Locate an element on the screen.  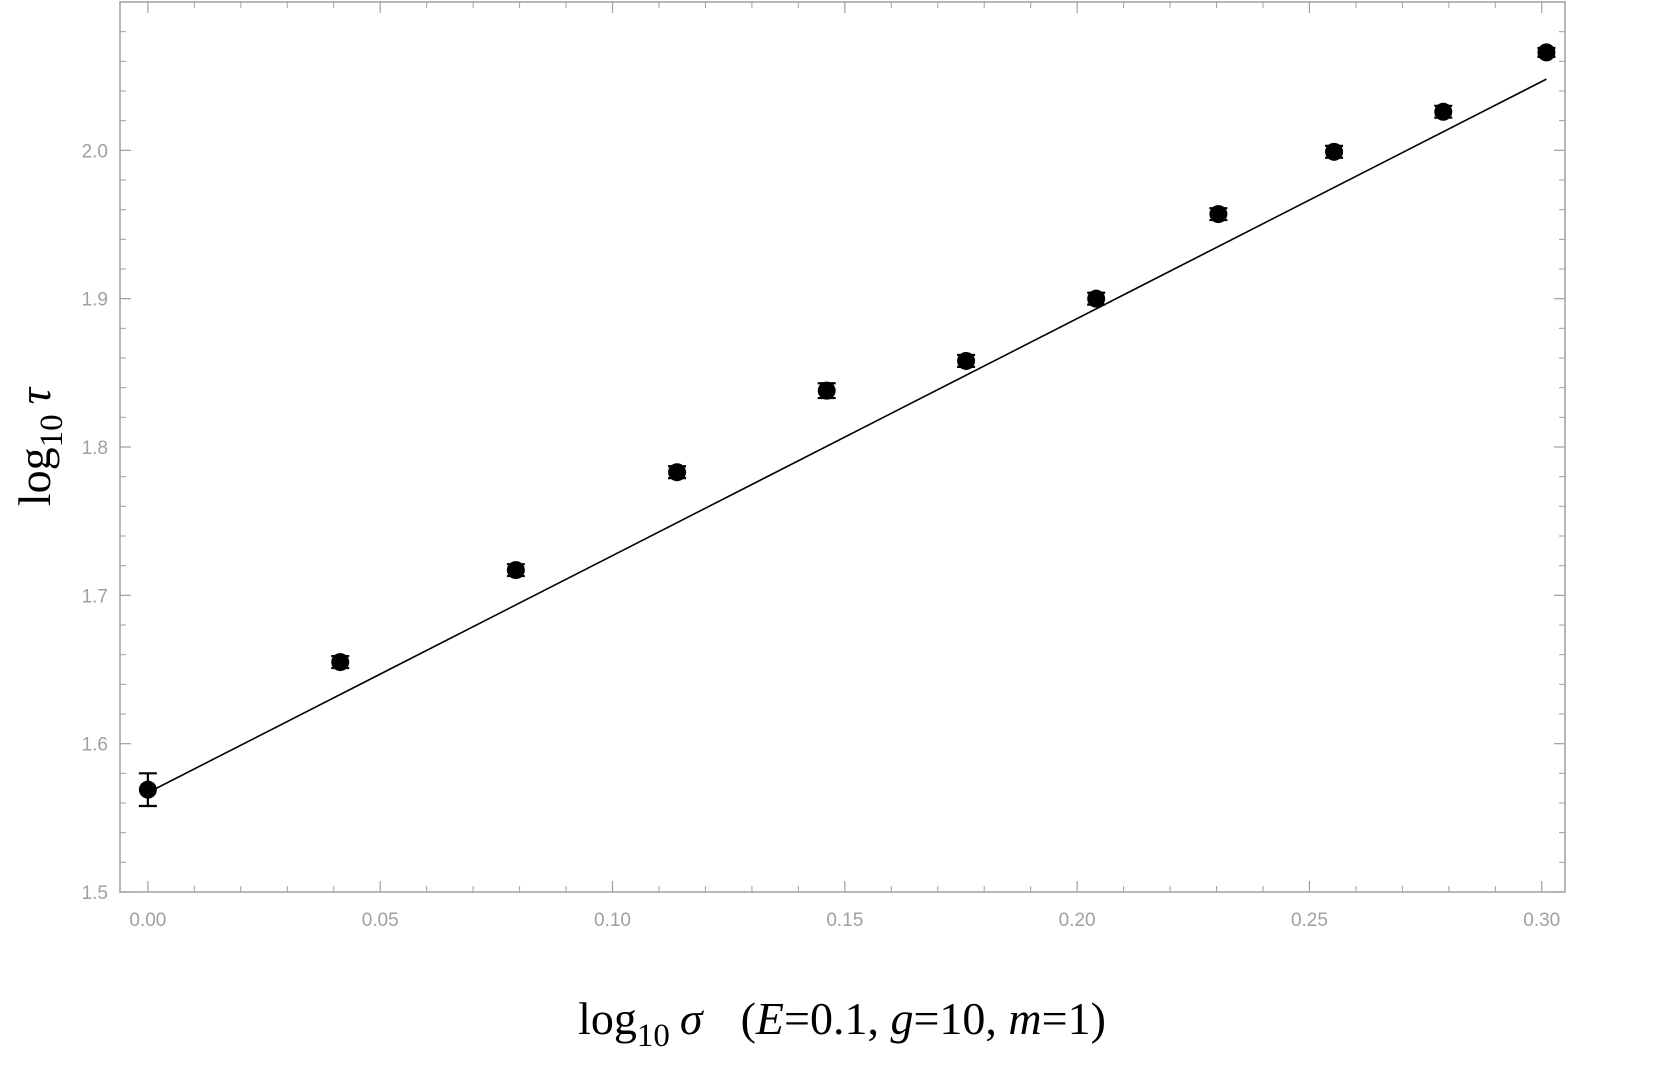
x-tick-label: 0.15 is located at coordinates (844, 920).